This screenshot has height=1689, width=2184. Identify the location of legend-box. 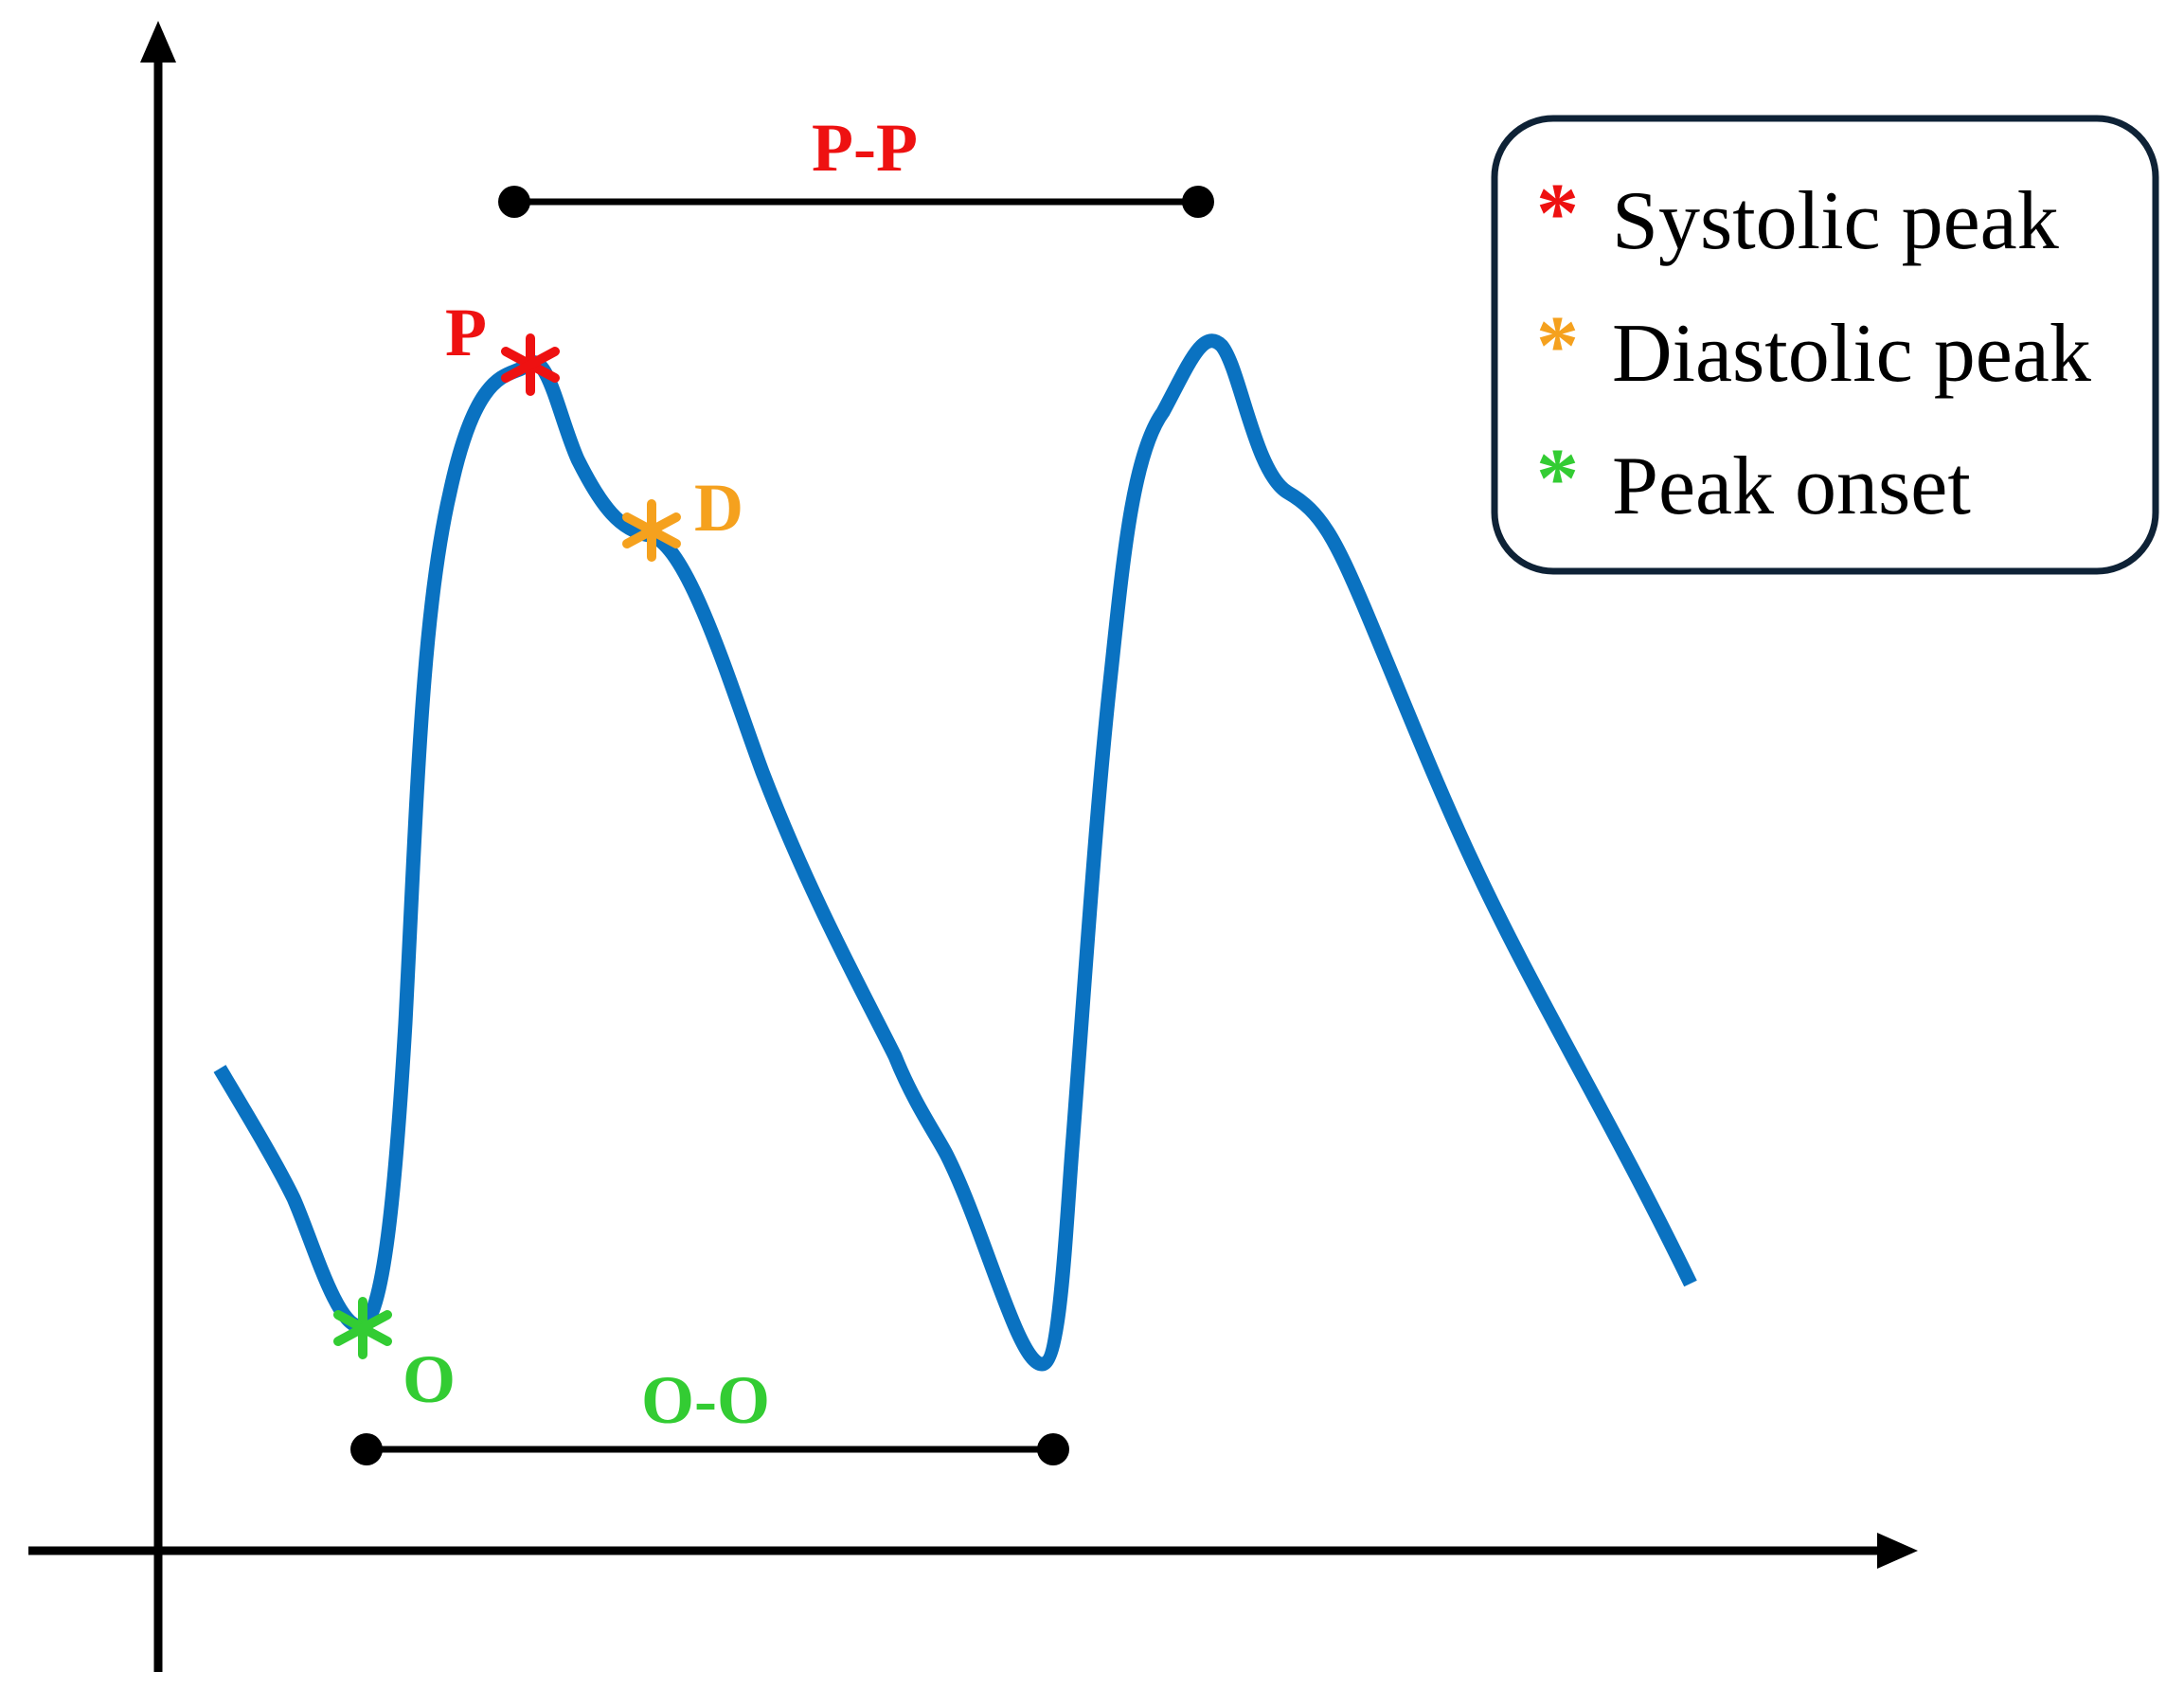
(1825, 345).